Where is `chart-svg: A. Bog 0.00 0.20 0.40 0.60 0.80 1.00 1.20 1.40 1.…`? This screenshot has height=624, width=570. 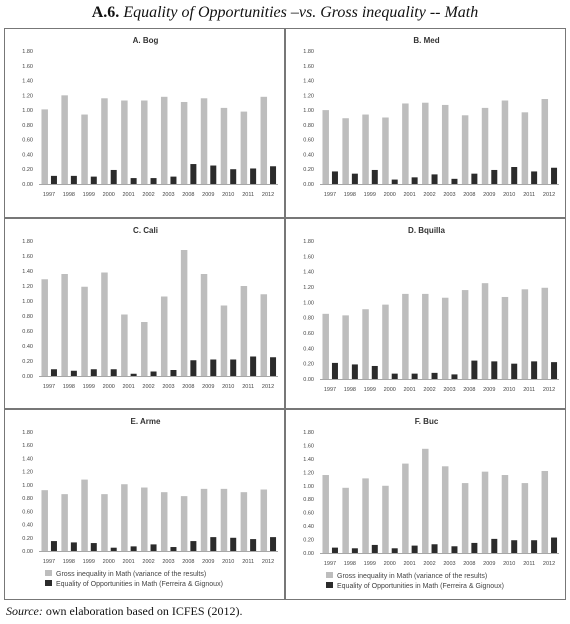
chart-svg: A. Bog 0.00 0.20 0.40 0.60 0.80 1.00 1.20 1.40 1.… is located at coordinates (150, 117).